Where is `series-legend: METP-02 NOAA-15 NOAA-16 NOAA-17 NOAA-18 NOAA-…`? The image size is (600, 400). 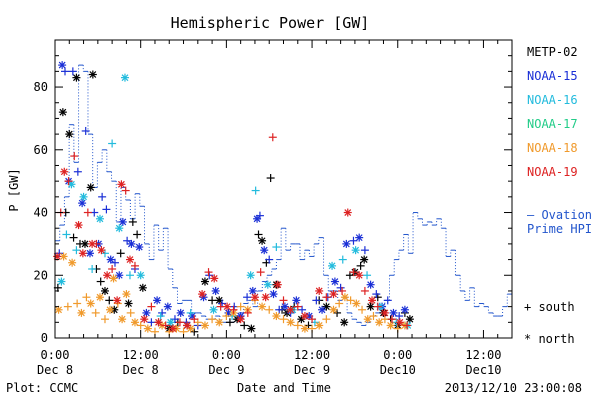 series-legend: METP-02 NOAA-15 NOAA-16 NOAA-17 NOAA-18 NOAA-… is located at coordinates (552, 112).